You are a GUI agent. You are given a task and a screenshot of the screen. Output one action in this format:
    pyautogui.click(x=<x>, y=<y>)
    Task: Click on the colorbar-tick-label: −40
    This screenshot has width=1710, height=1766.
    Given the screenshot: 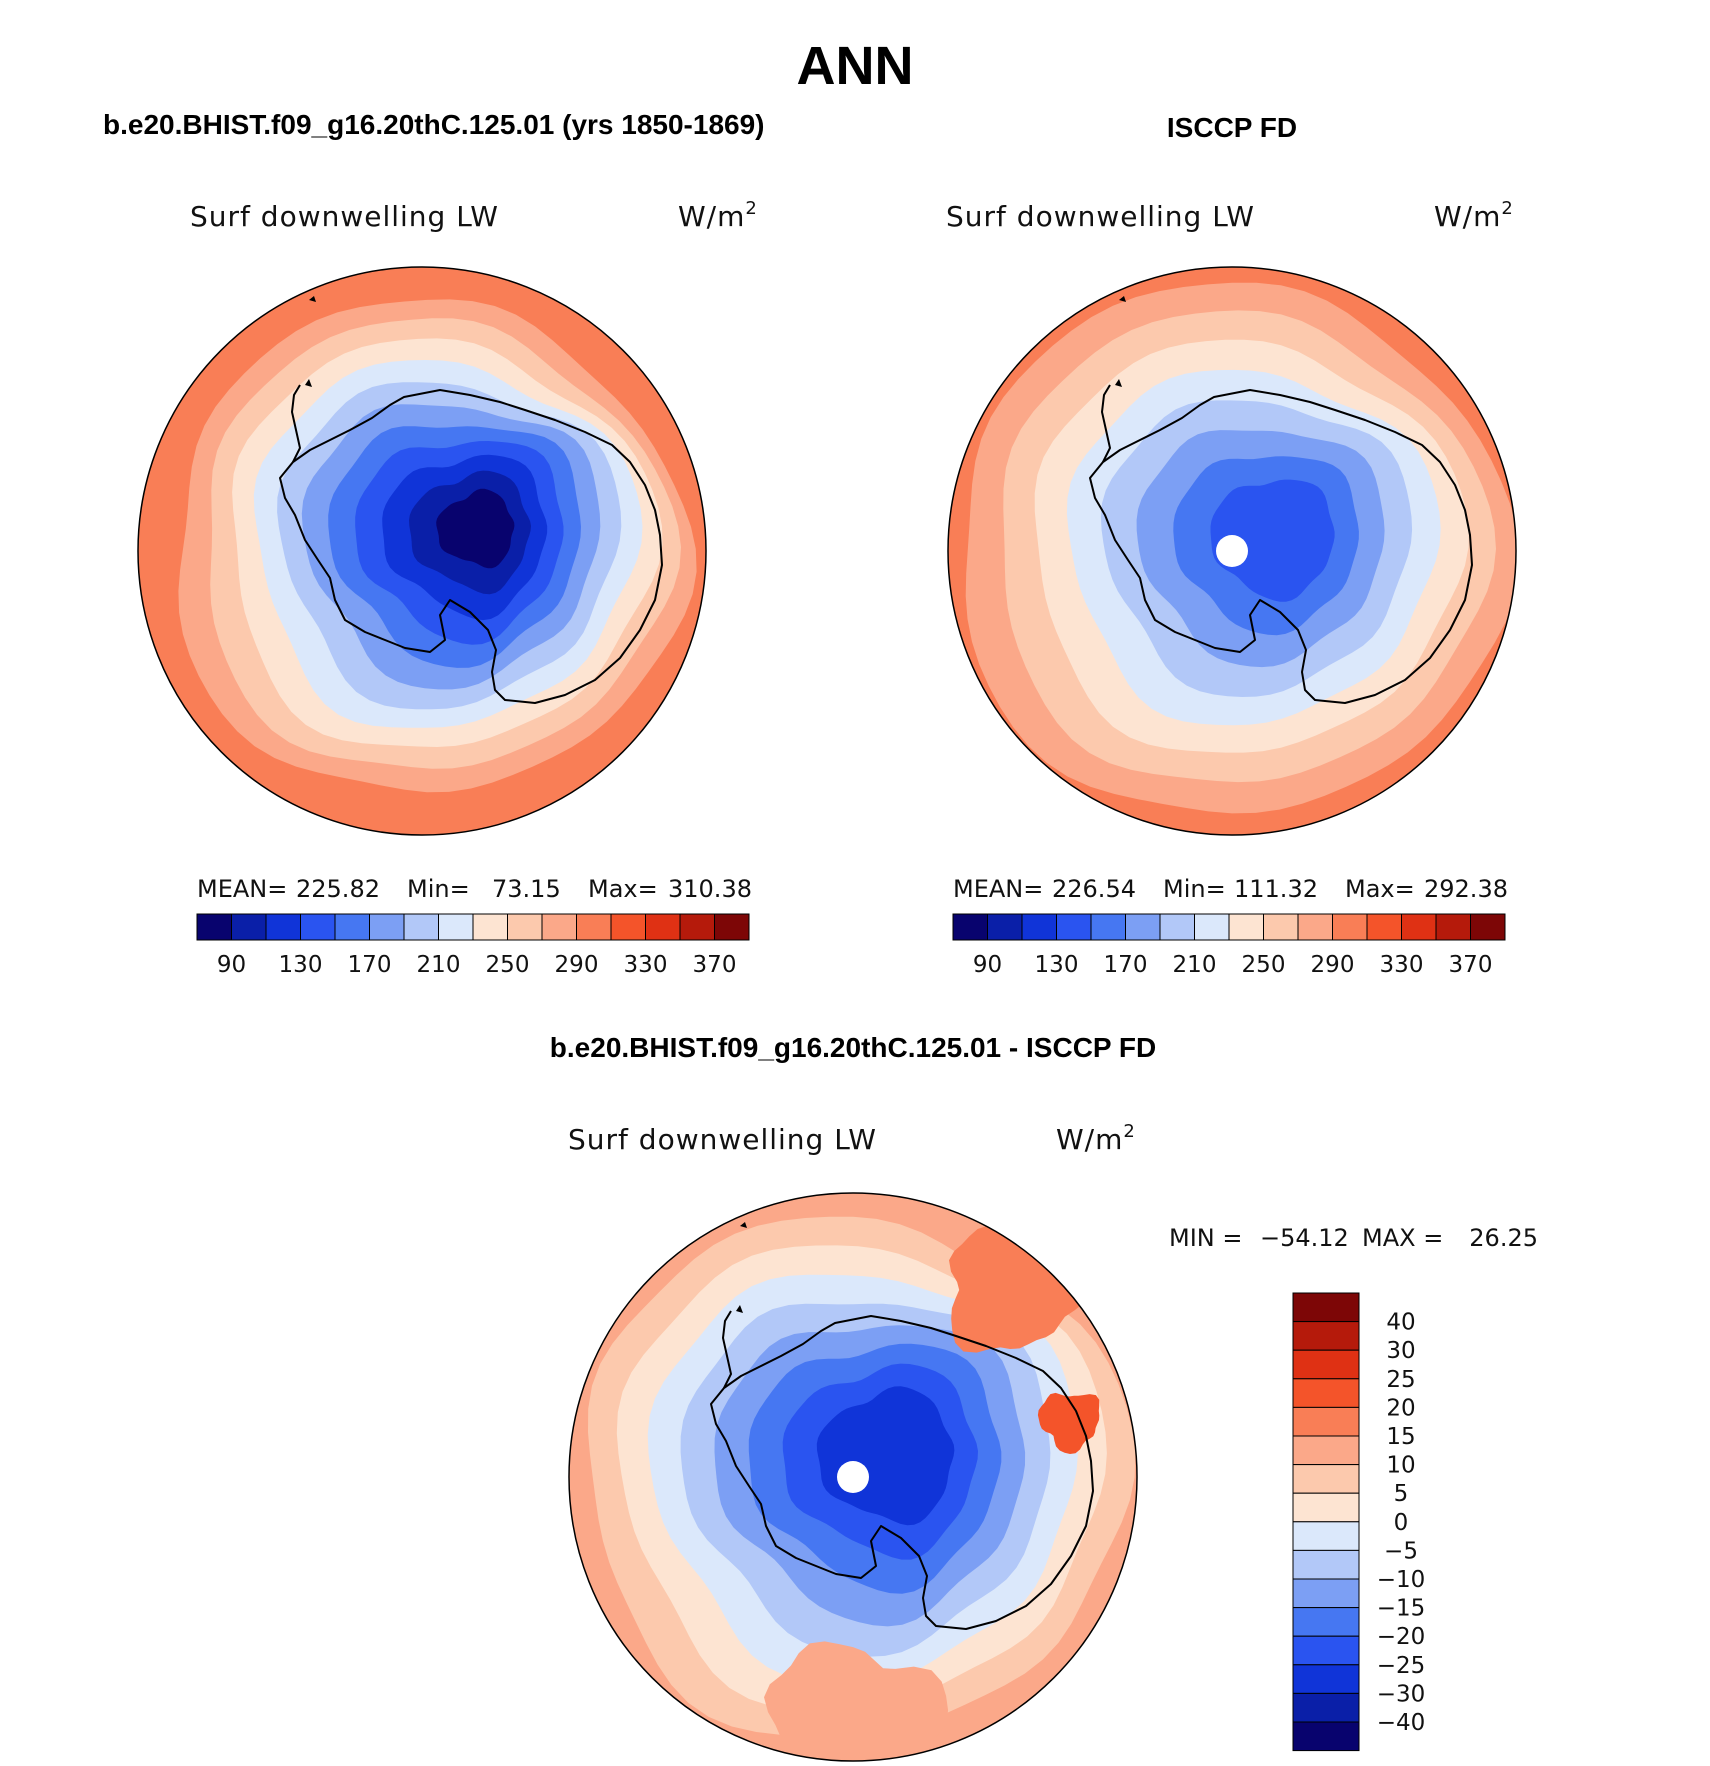 What is the action you would take?
    pyautogui.click(x=1401, y=1723)
    